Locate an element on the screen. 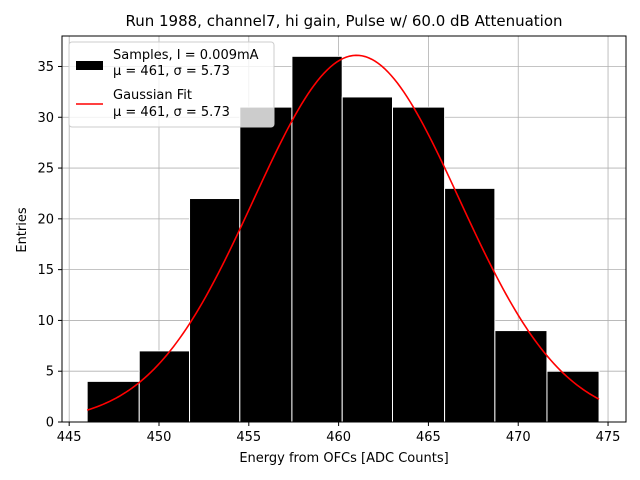  y-axis-label: Entries is located at coordinates (22, 230).